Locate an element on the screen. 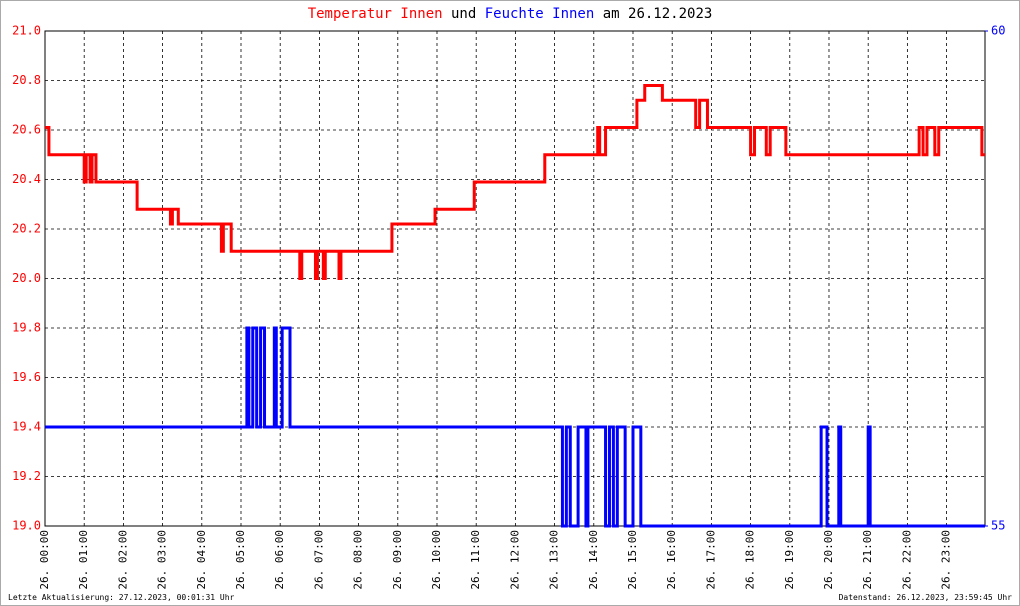 This screenshot has width=1020, height=606. x-tick-label: 26. 12:00 is located at coordinates (514, 560).